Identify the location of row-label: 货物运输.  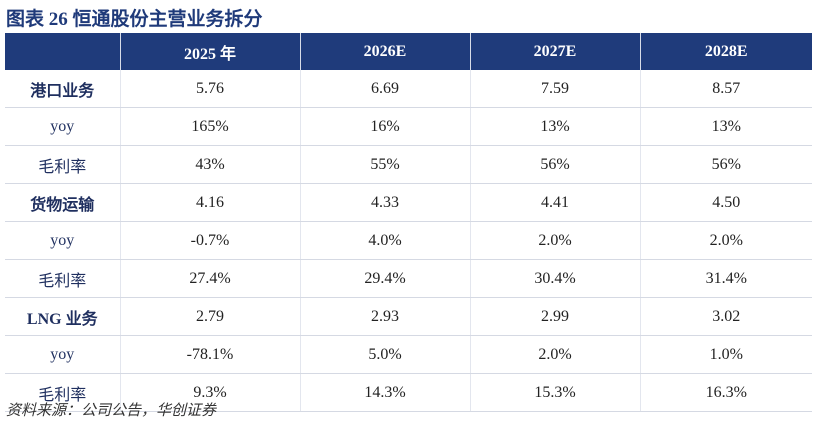
(63, 202).